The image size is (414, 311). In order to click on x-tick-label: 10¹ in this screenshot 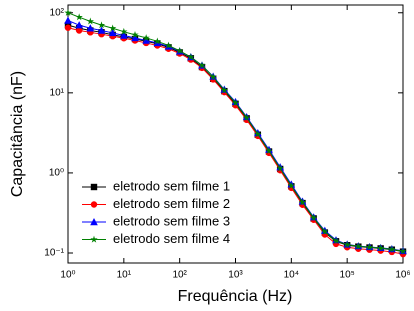, I will do `click(124, 275)`.